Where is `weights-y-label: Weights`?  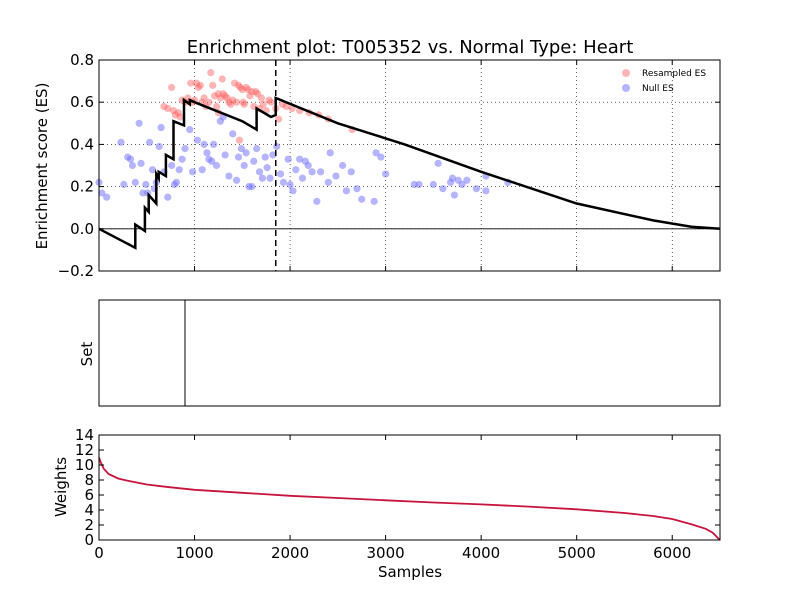 weights-y-label: Weights is located at coordinates (61, 487).